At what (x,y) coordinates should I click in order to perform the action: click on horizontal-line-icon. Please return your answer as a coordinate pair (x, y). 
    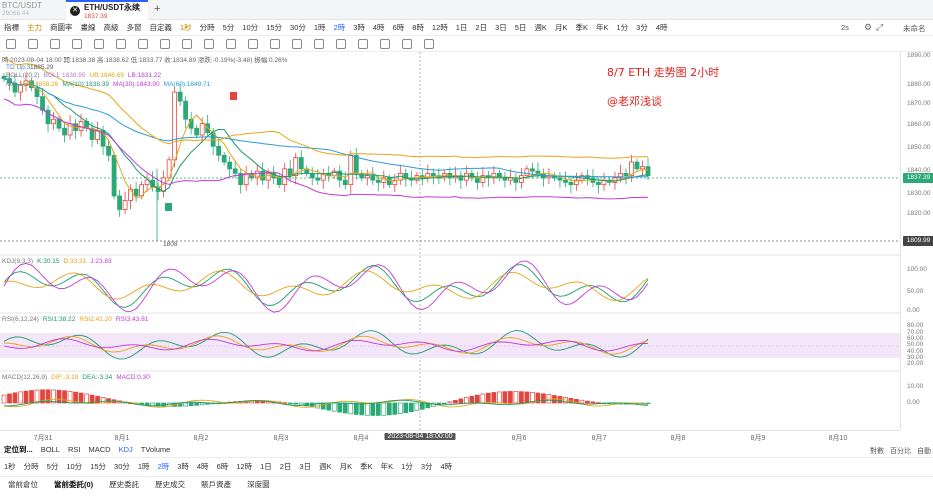
    Looking at the image, I should click on (77, 44).